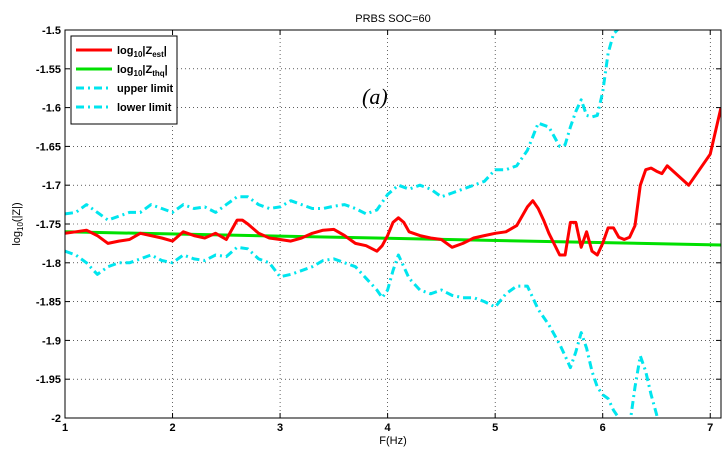 Image resolution: width=722 pixels, height=450 pixels. I want to click on y-axis-label: log10(|Z|), so click(18, 223).